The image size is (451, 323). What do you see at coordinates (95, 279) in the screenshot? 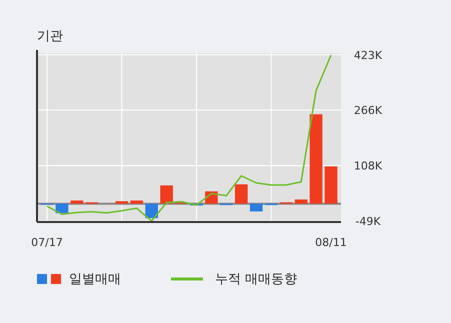
I see `legend-label: 일별매매` at bounding box center [95, 279].